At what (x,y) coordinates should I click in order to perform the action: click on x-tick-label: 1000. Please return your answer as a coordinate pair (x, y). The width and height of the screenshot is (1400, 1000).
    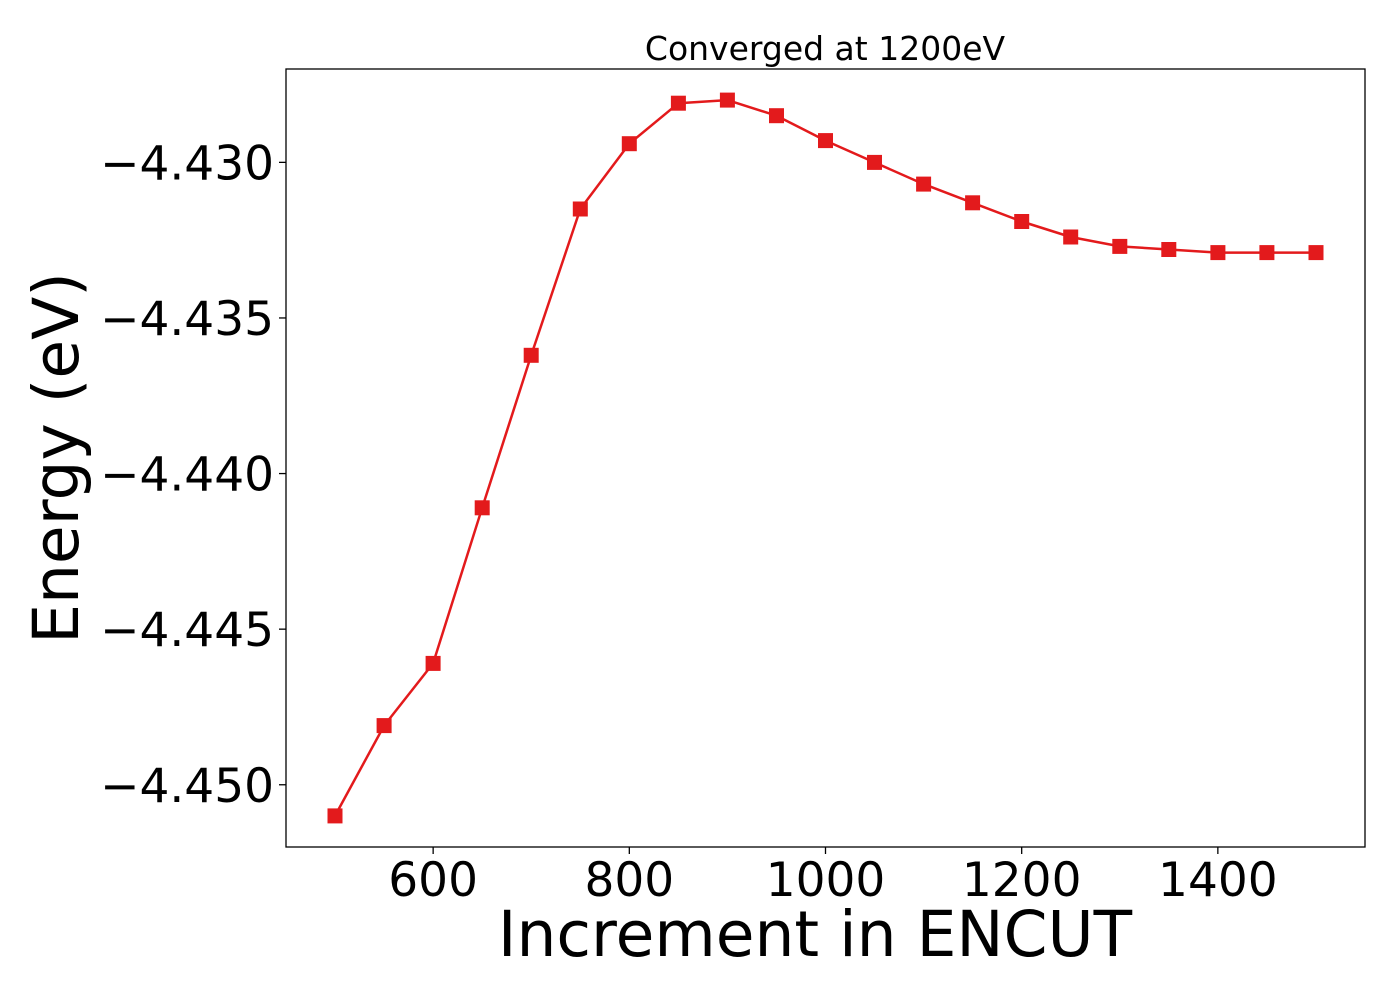
    Looking at the image, I should click on (826, 880).